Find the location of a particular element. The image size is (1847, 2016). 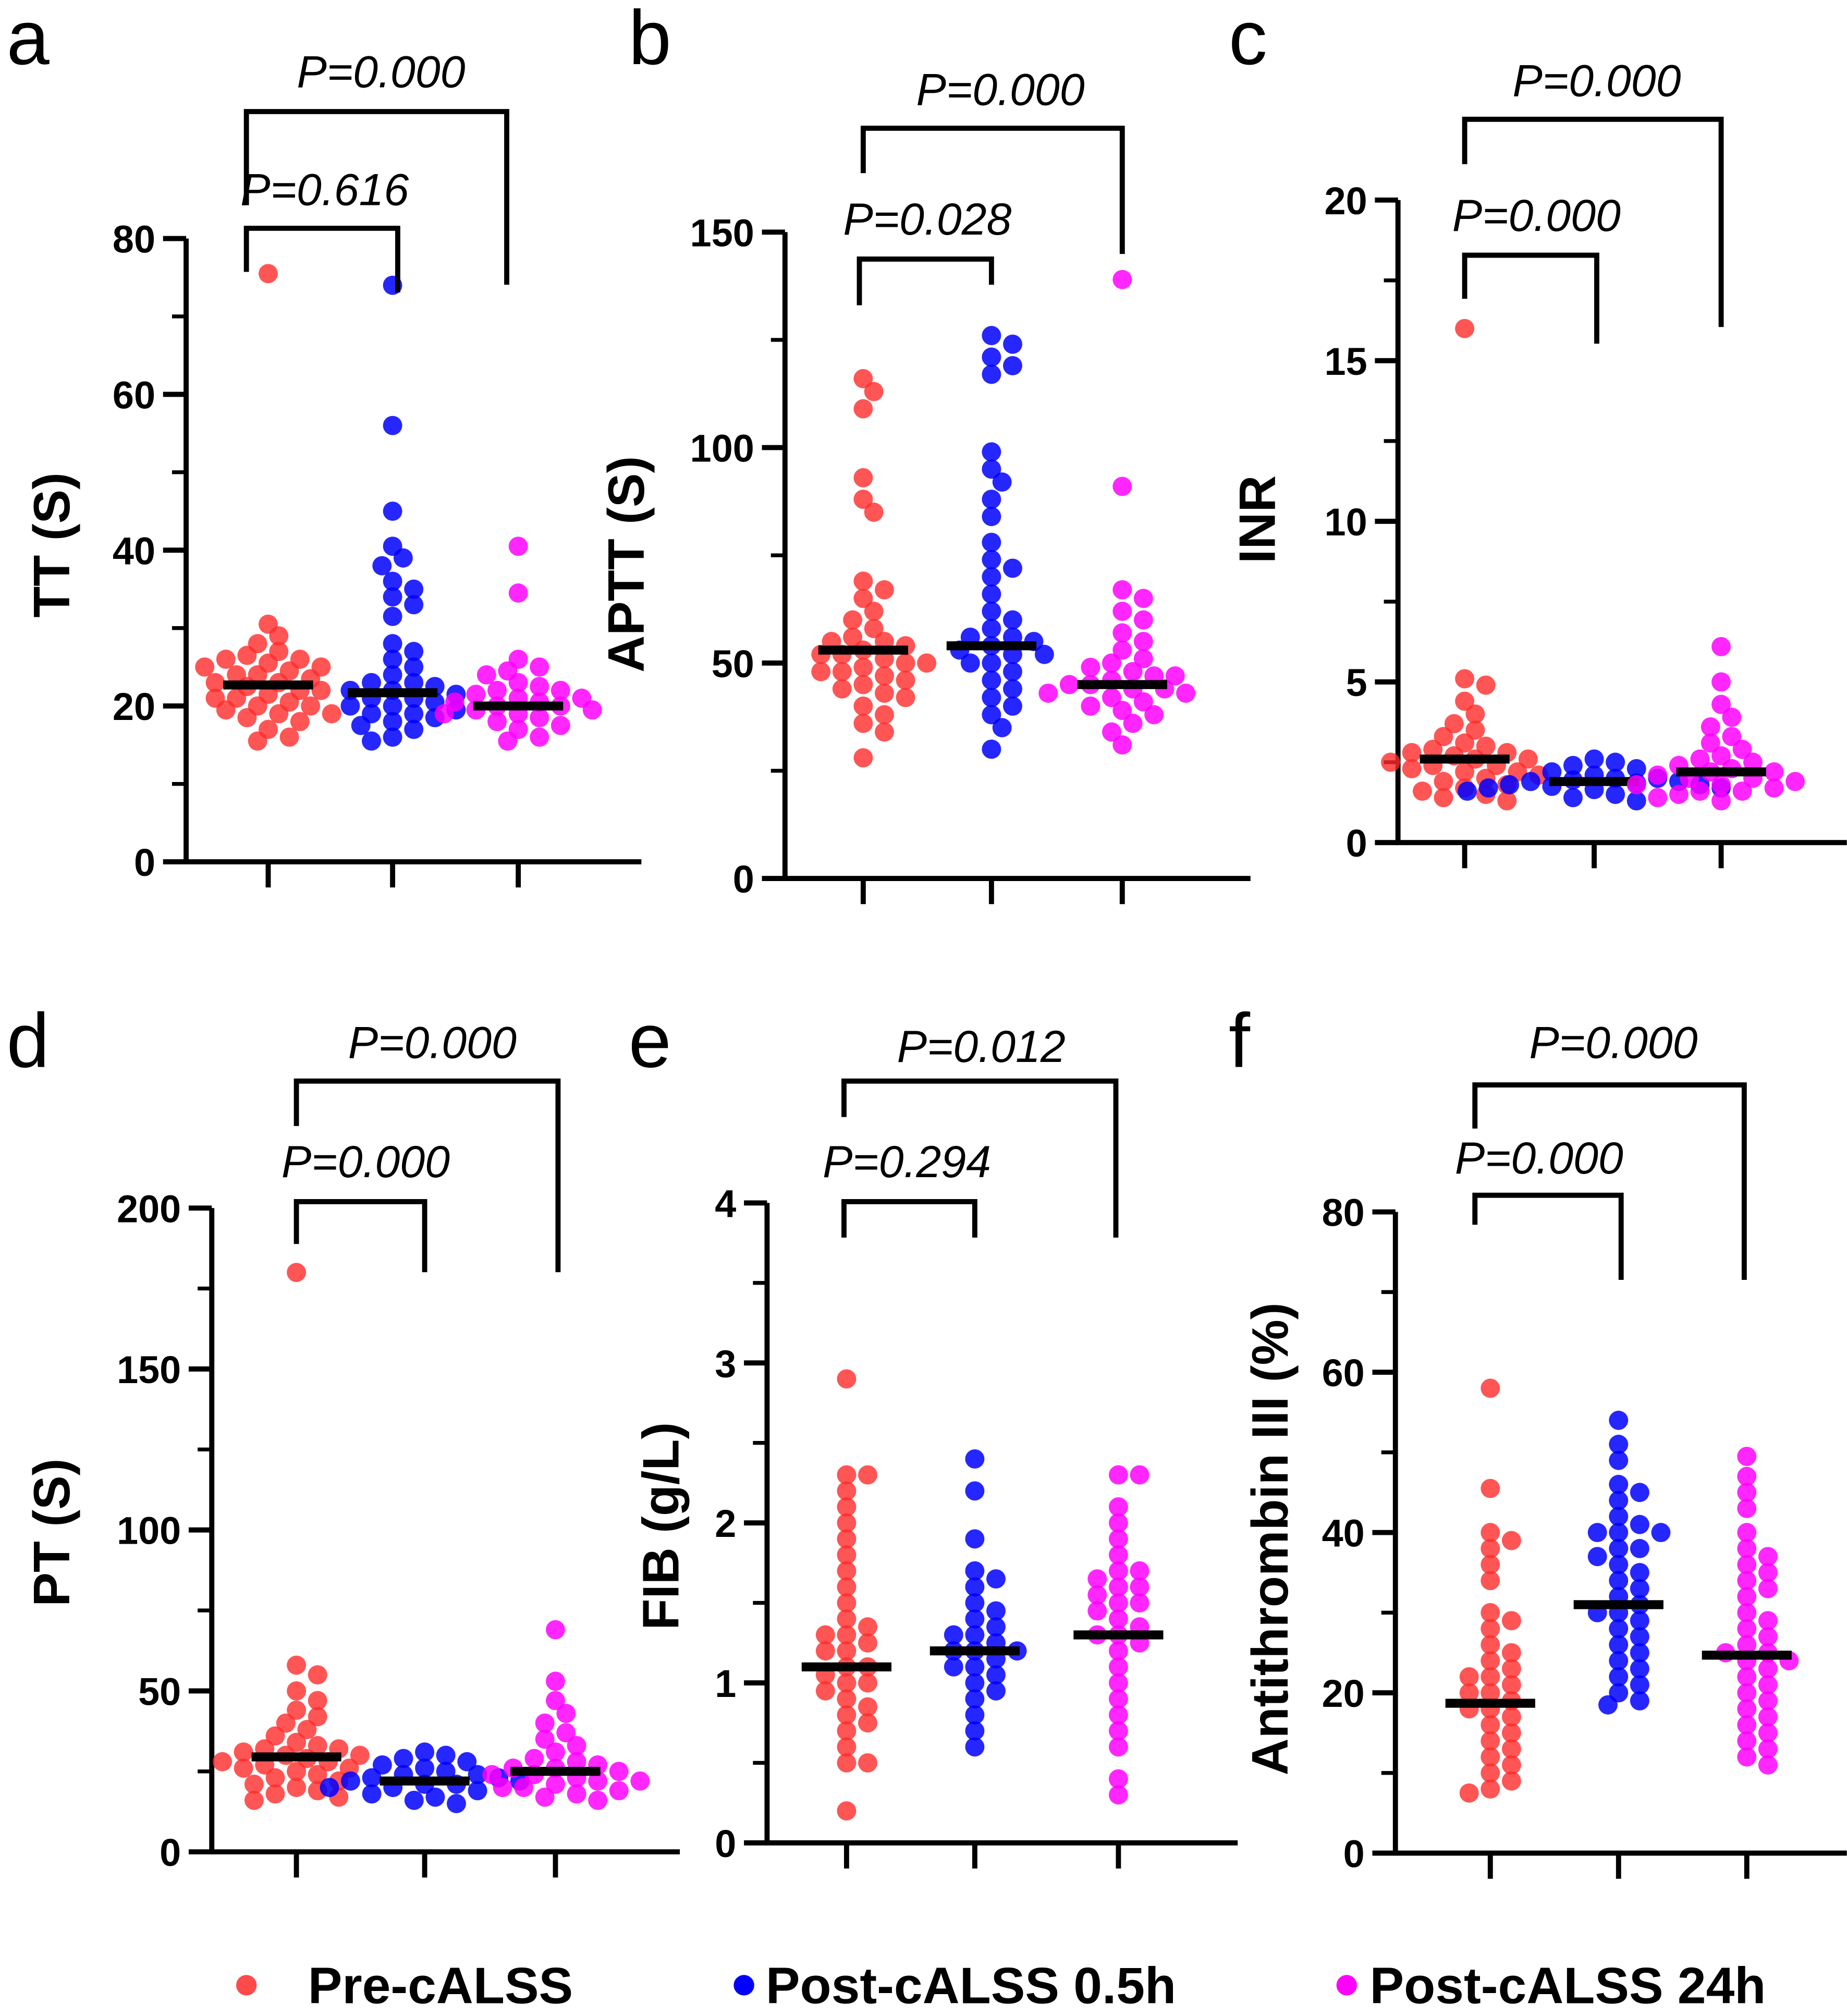

y-tick-label: 150 is located at coordinates (149, 1369).